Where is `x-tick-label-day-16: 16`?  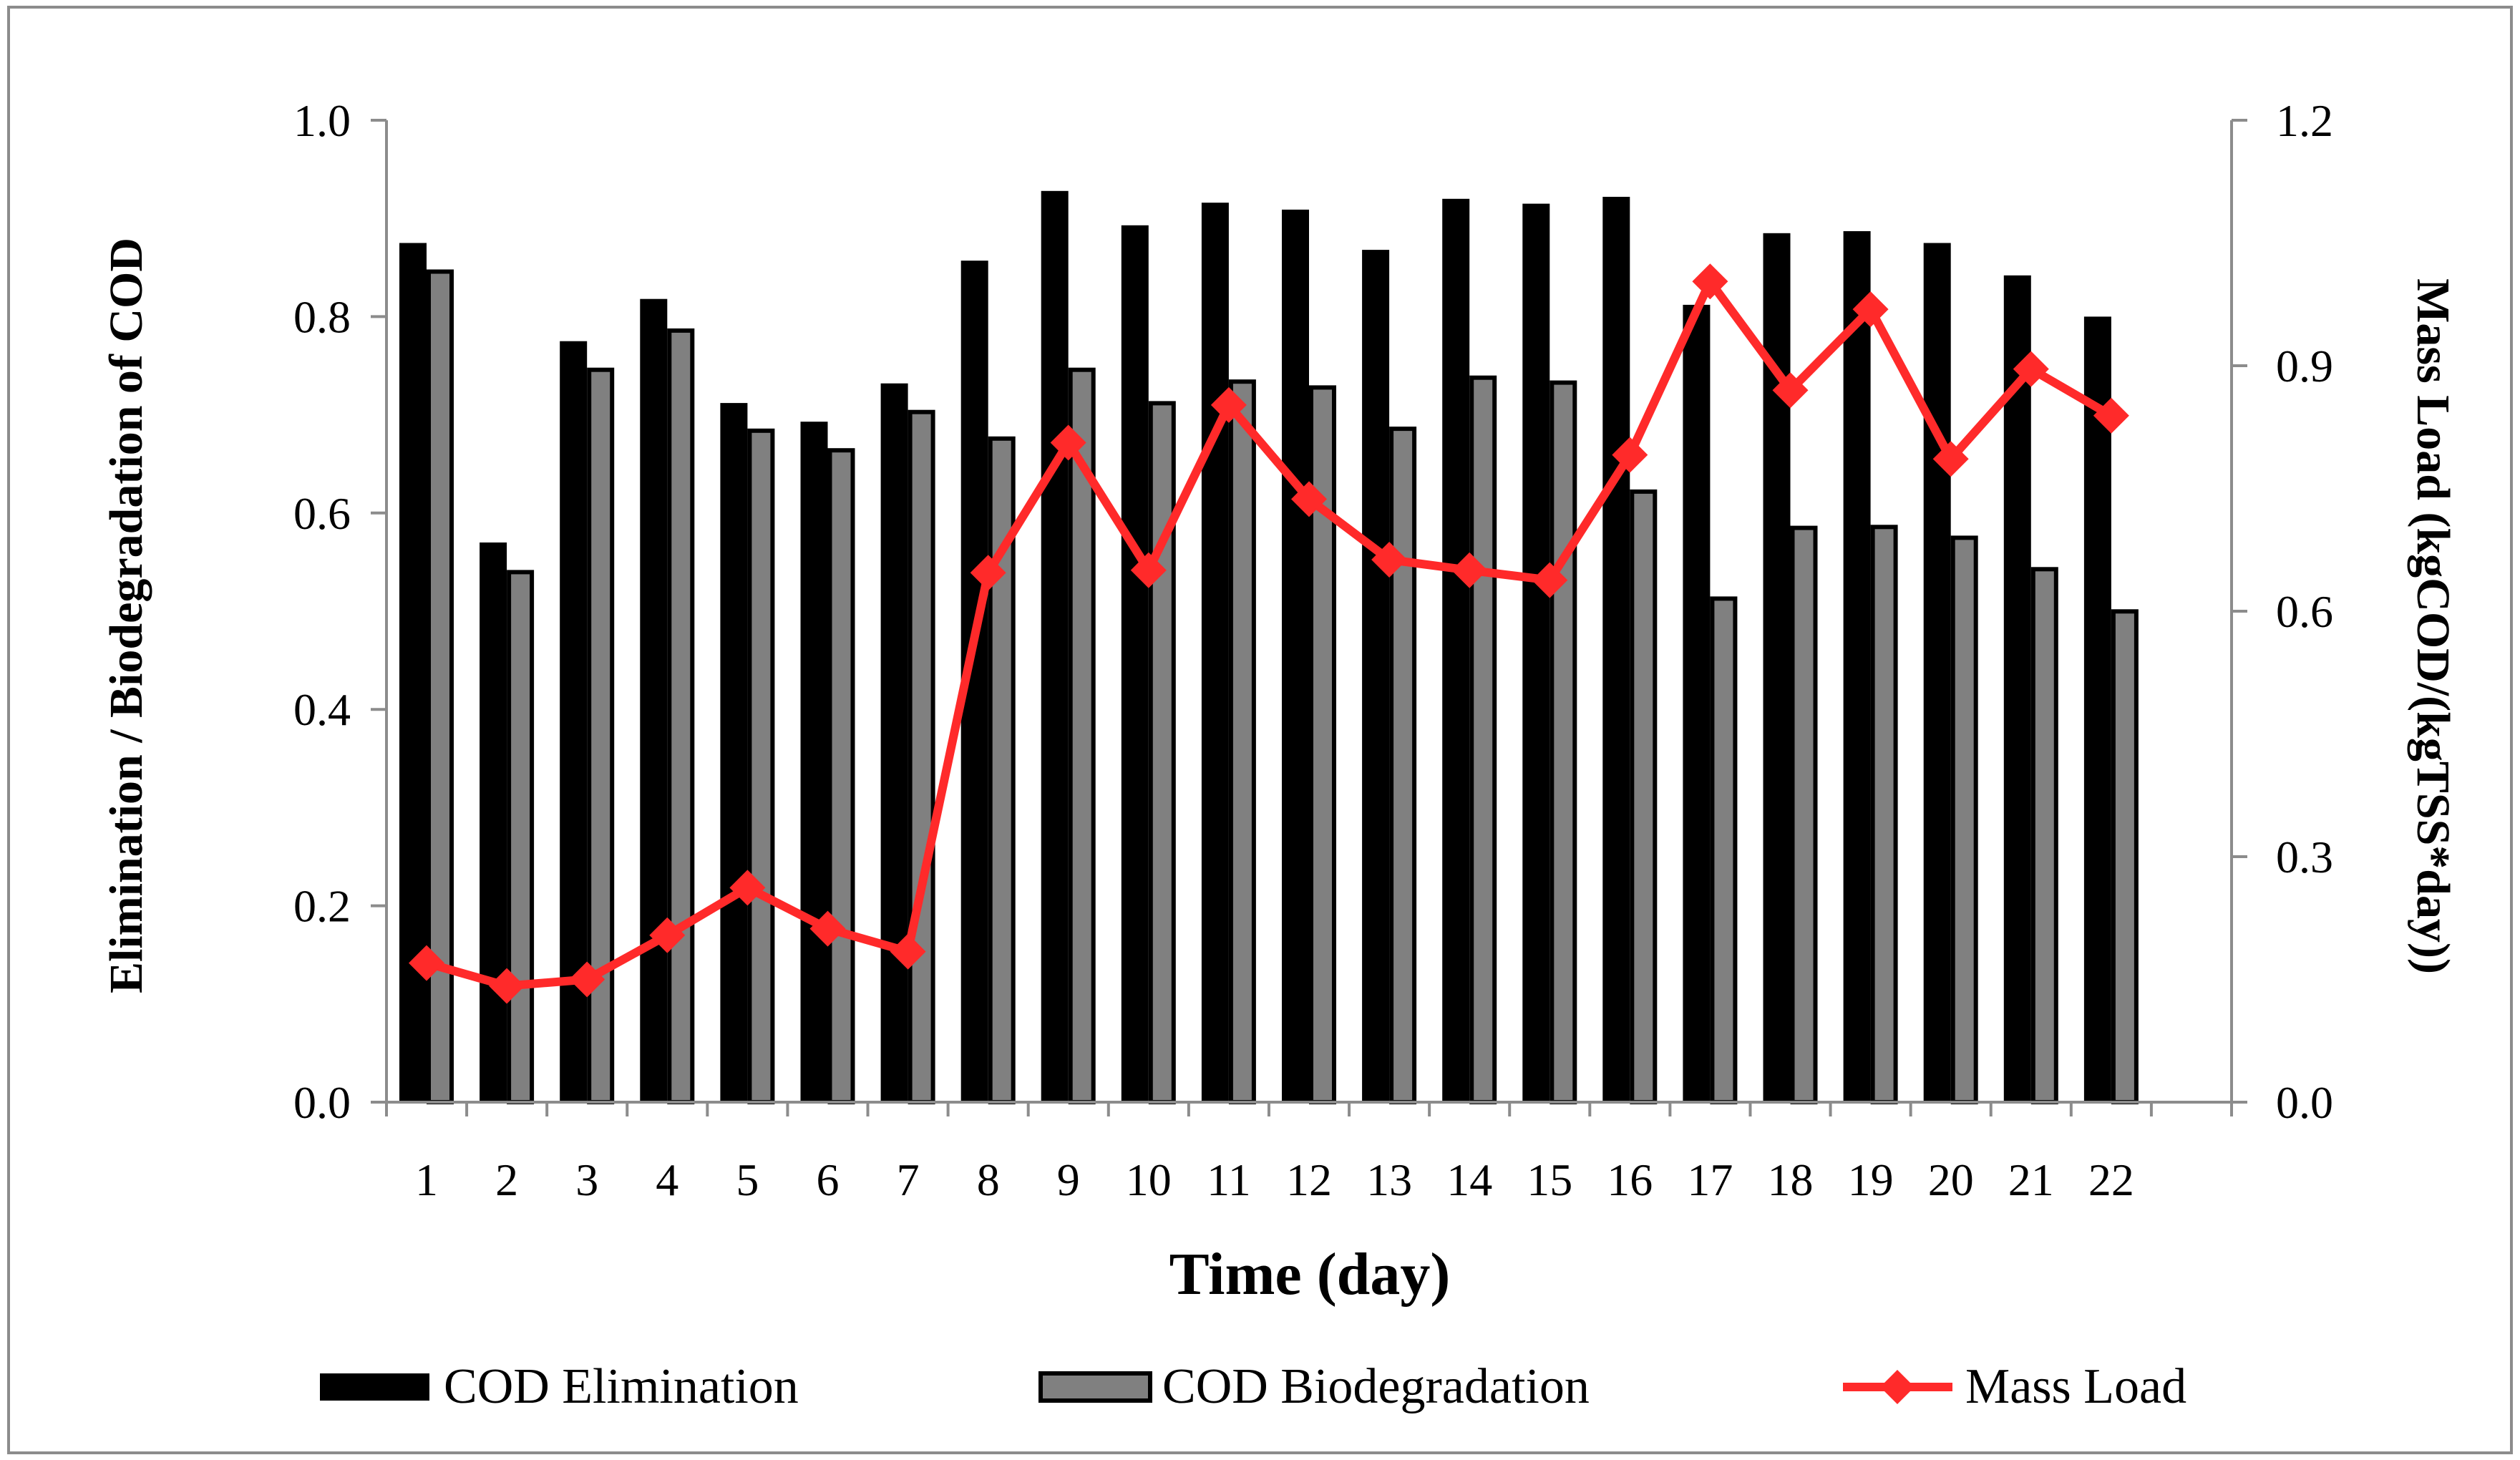 x-tick-label-day-16: 16 is located at coordinates (1630, 1180).